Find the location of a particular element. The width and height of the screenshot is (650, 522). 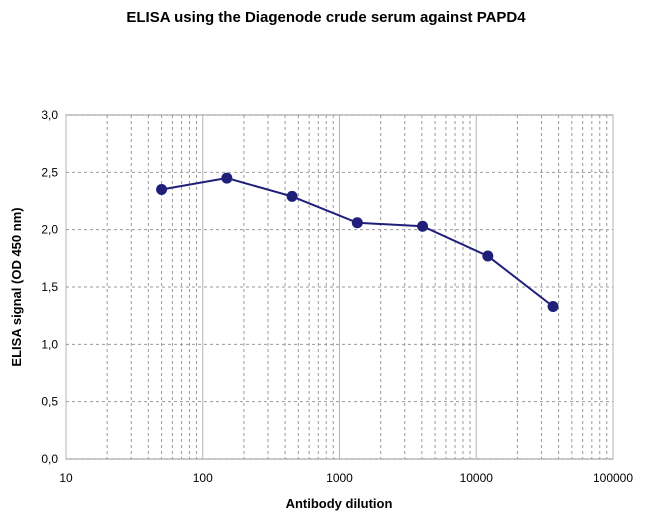

y-tick-label: 1,5 is located at coordinates (49, 287).